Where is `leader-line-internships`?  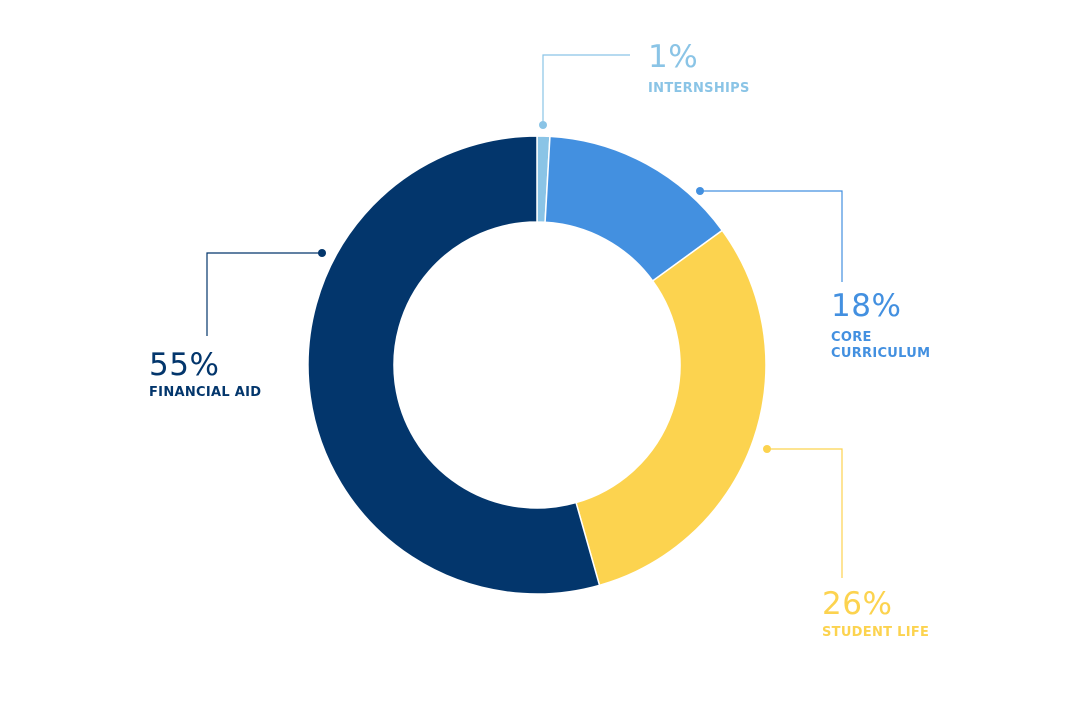 leader-line-internships is located at coordinates (586, 89).